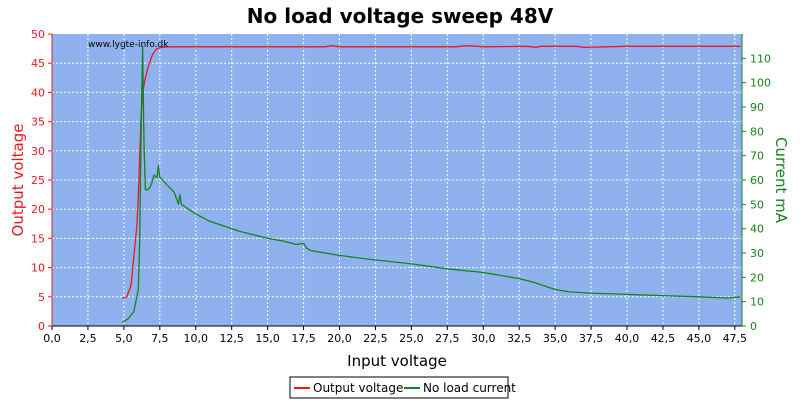 The height and width of the screenshot is (400, 800). I want to click on x-tick-label: 5,0, so click(124, 338).